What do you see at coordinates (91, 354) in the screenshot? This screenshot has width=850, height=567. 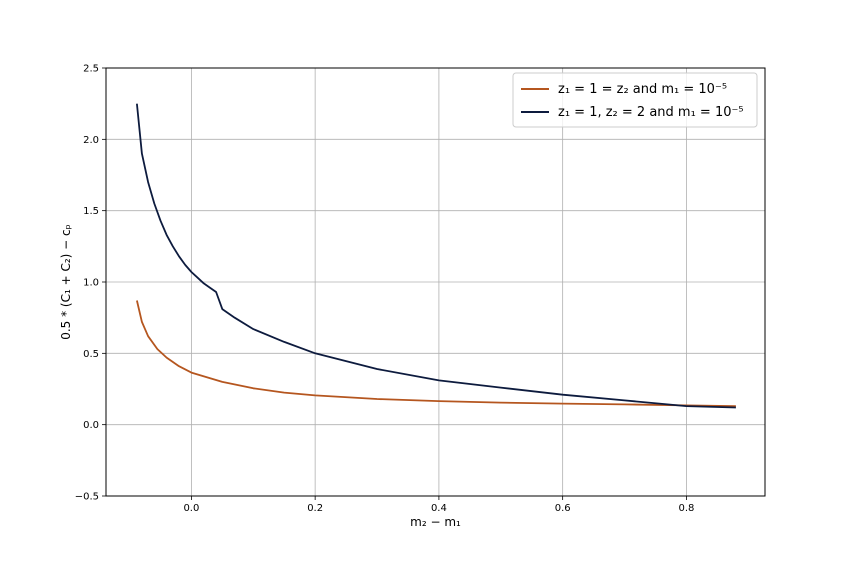 I see `y-tick-label: 0.5` at bounding box center [91, 354].